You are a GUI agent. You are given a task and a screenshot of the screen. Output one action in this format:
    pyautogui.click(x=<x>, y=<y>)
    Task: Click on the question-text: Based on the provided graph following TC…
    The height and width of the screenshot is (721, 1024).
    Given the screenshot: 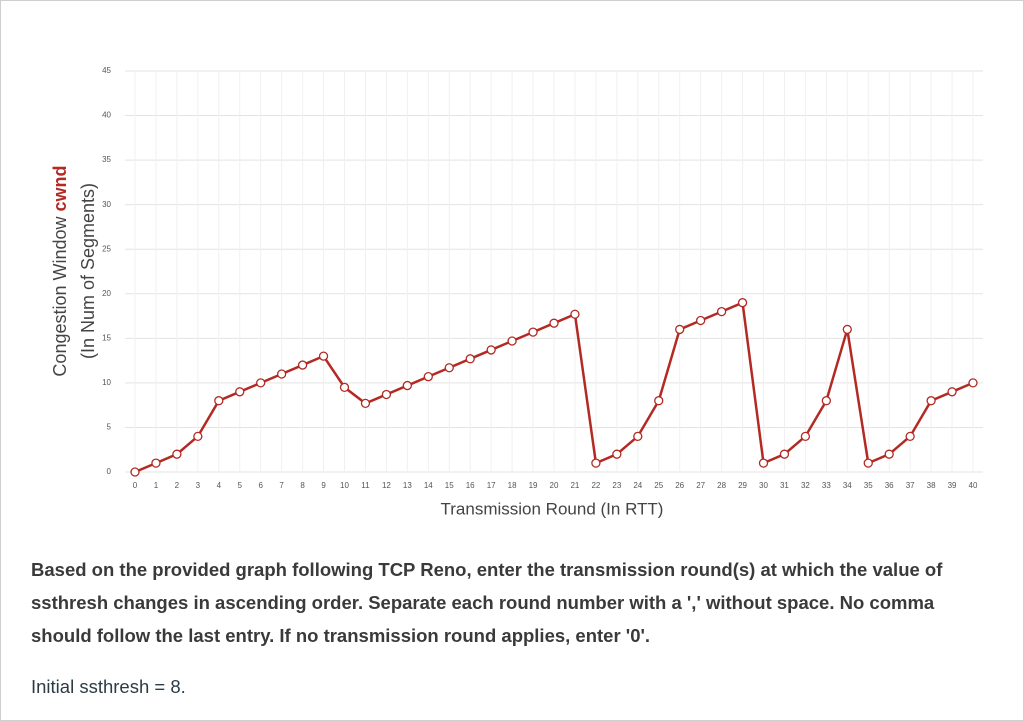 What is the action you would take?
    pyautogui.click(x=487, y=602)
    